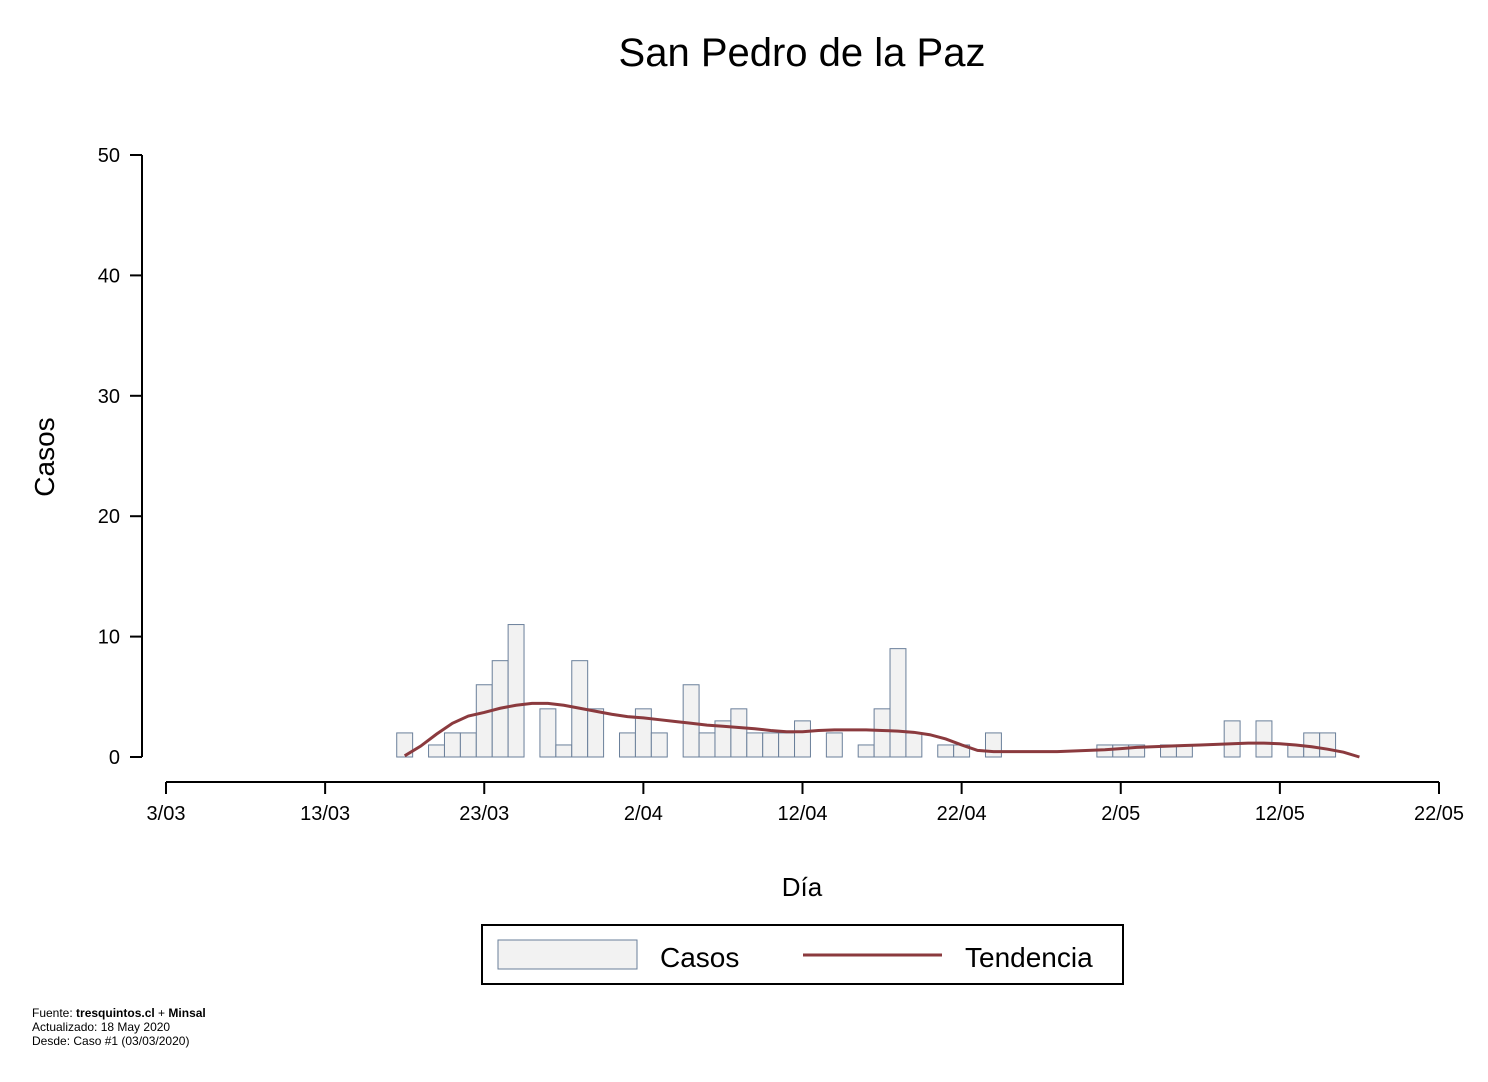 The image size is (1488, 1082). Describe the element at coordinates (1280, 814) in the screenshot. I see `x-tick-label: 12/05` at that location.